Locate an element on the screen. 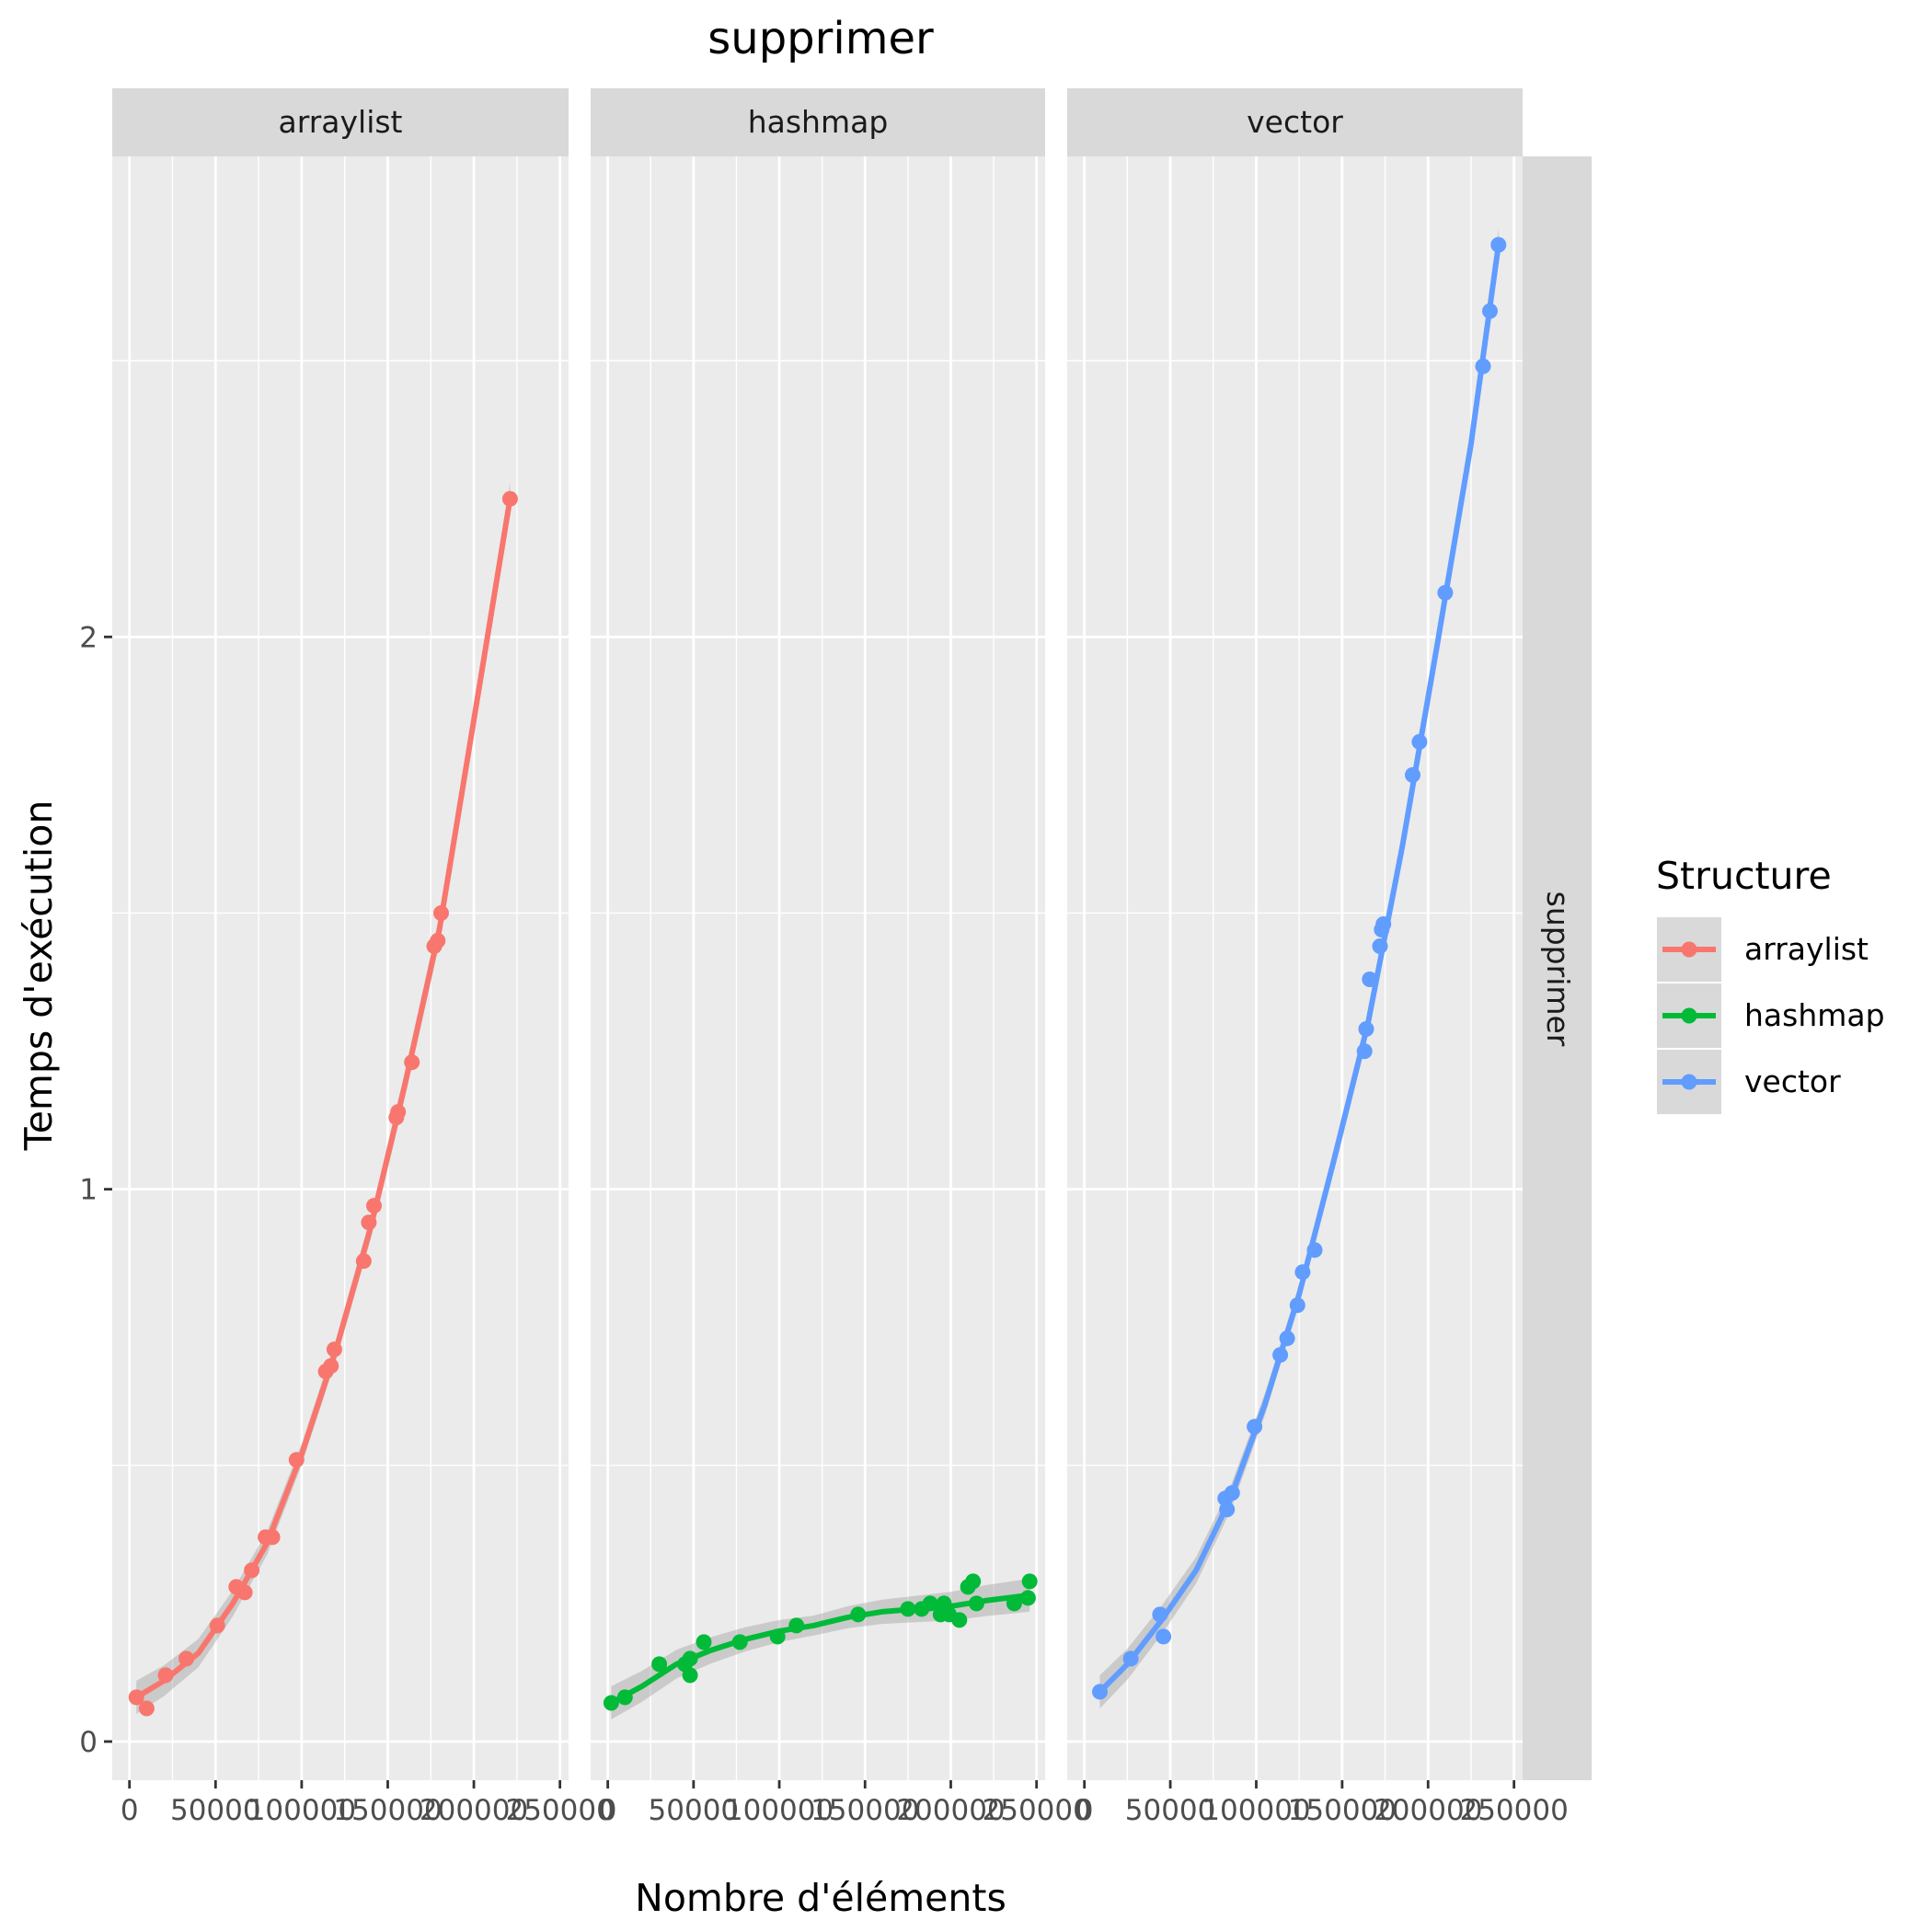 This screenshot has width=1932, height=1932. y-tick-label: 1 is located at coordinates (88, 1190).